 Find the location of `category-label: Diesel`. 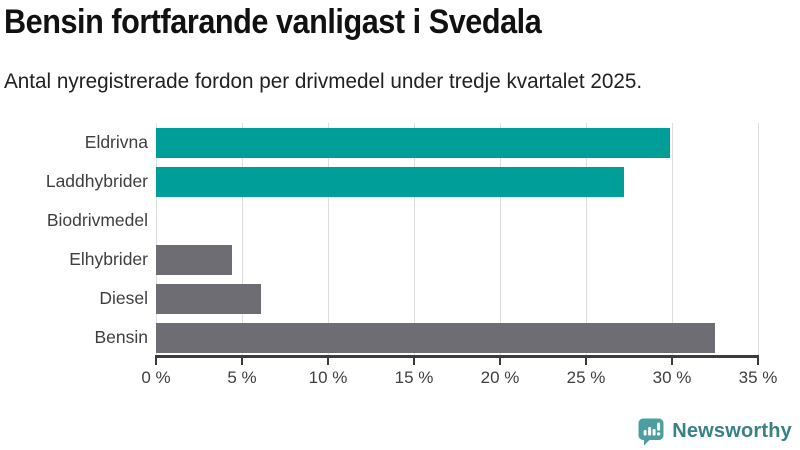

category-label: Diesel is located at coordinates (123, 298).